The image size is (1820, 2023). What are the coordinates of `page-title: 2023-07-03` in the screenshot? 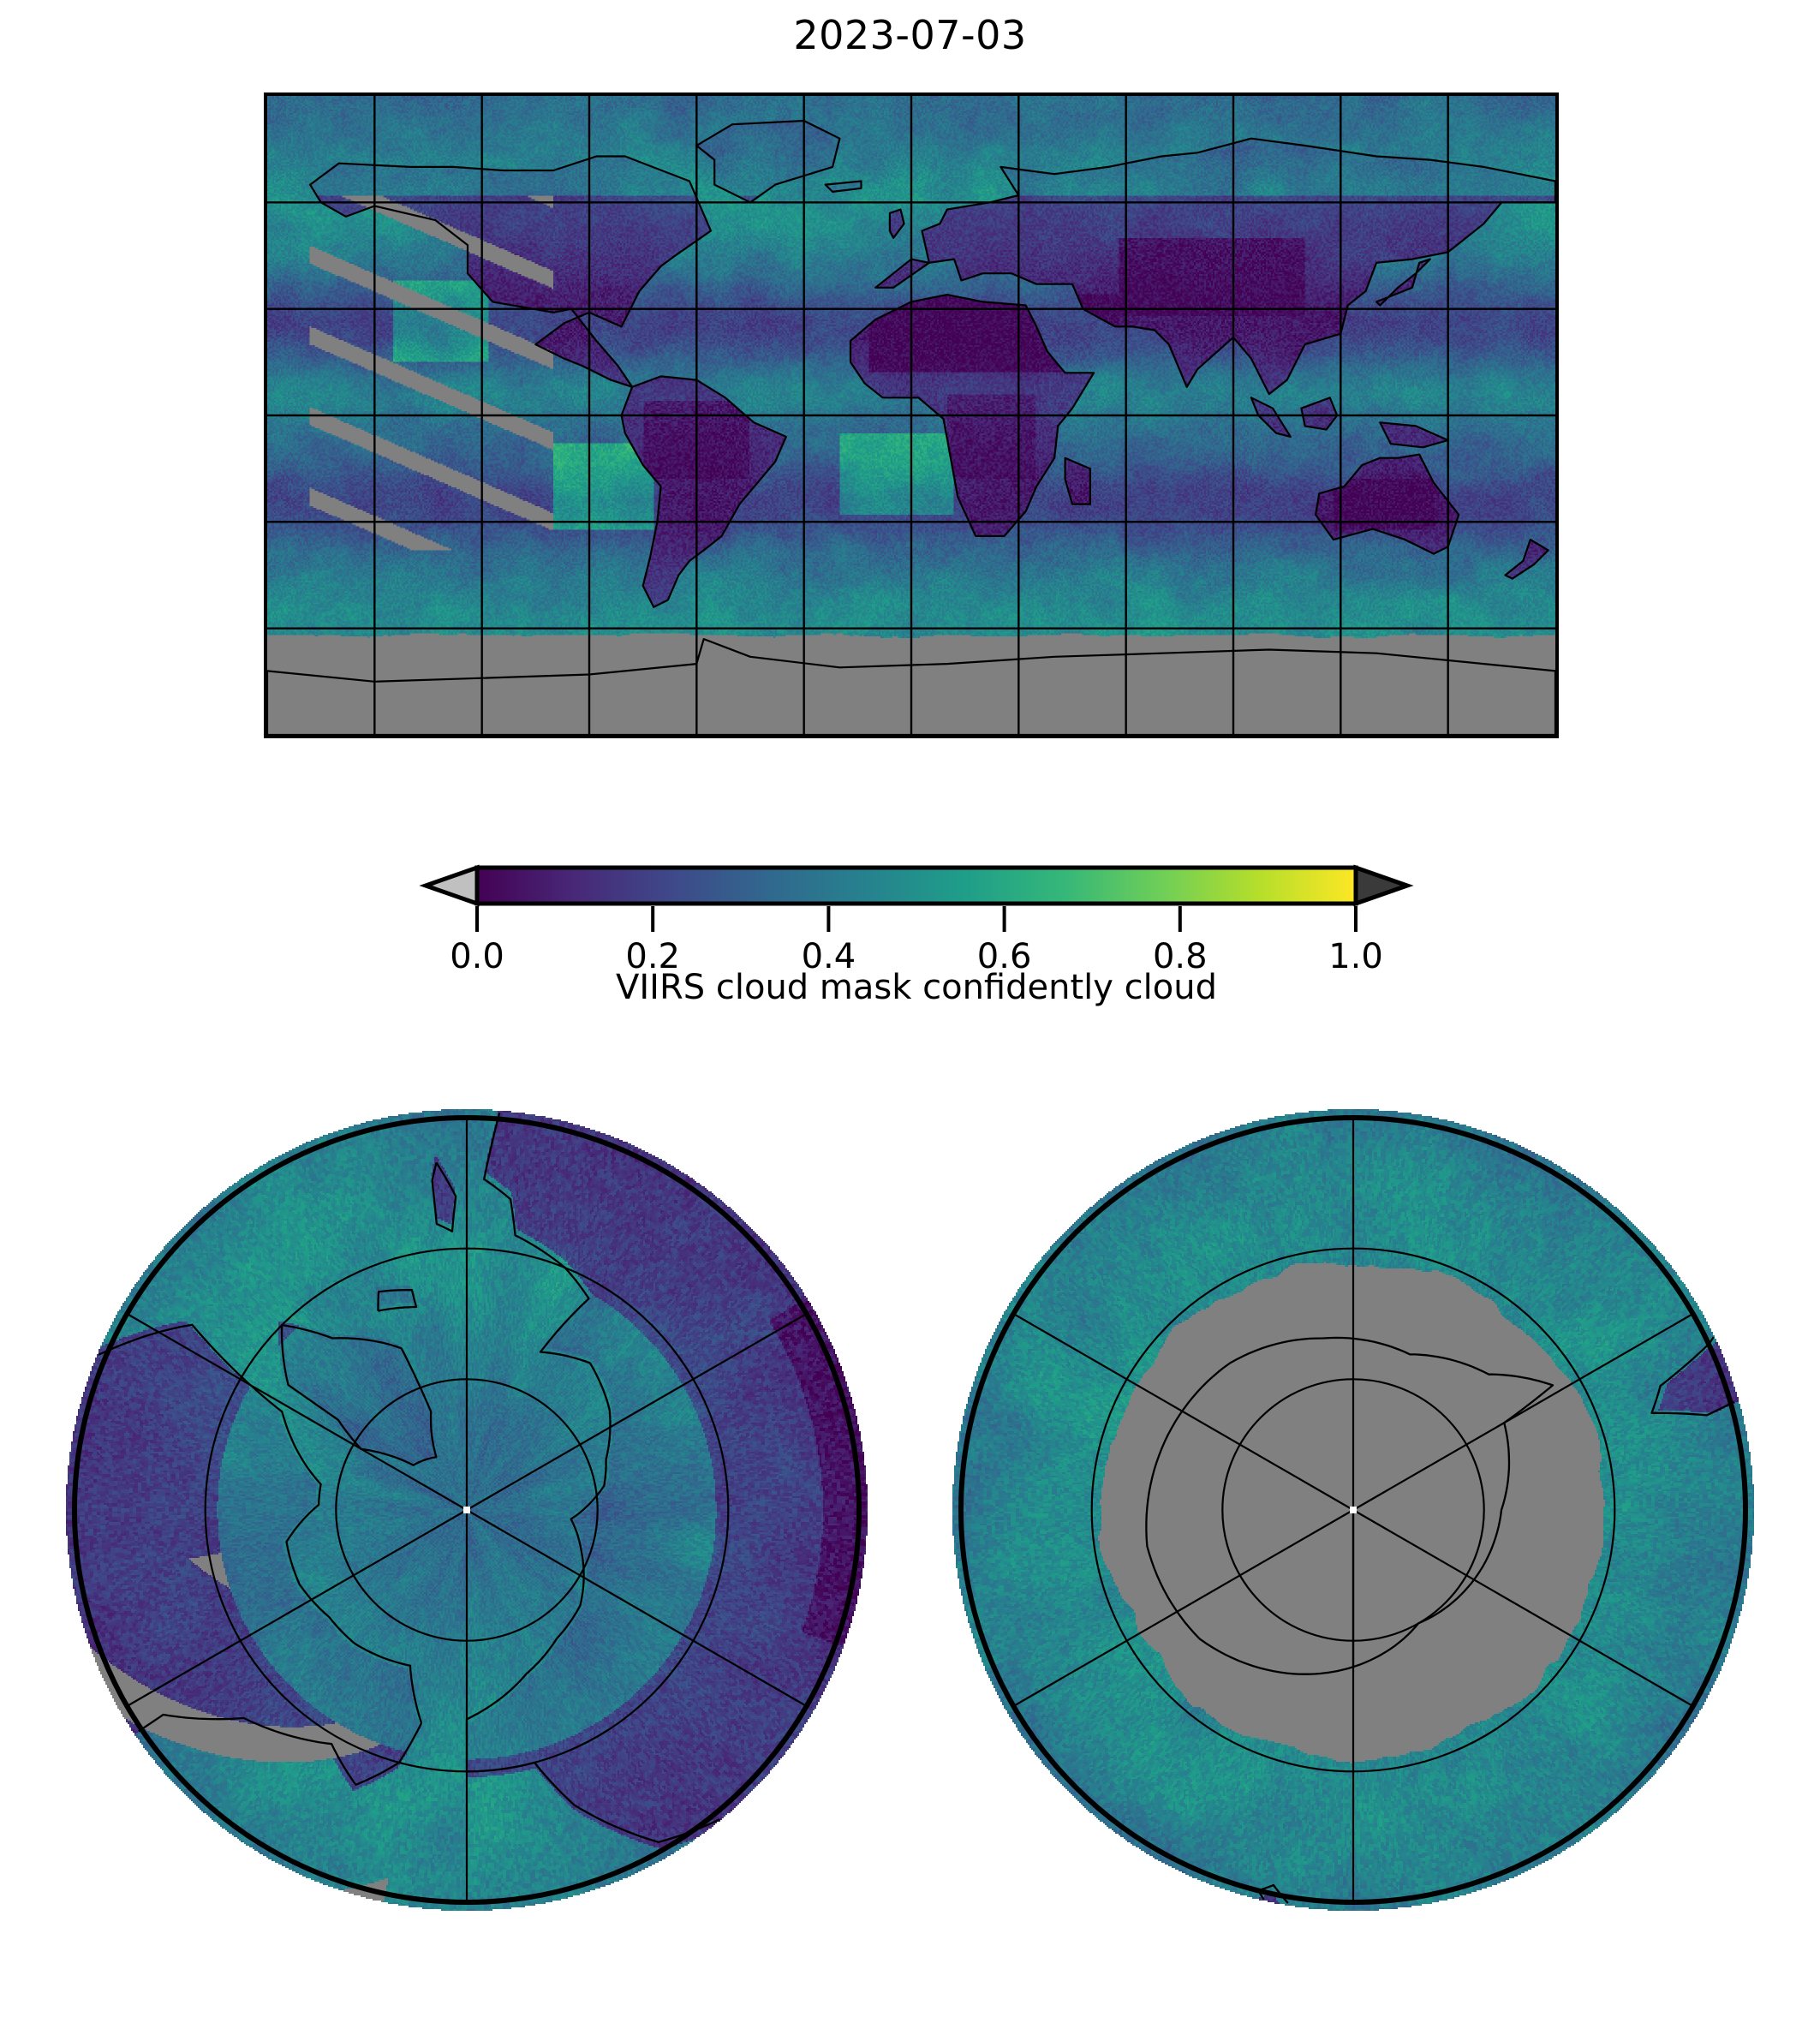 It's located at (910, 35).